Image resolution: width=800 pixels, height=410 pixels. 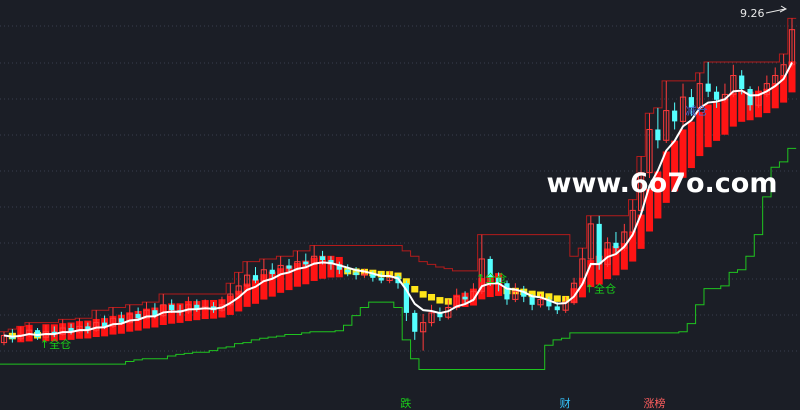 I want to click on last-price-arrow-head, so click(x=783, y=9).